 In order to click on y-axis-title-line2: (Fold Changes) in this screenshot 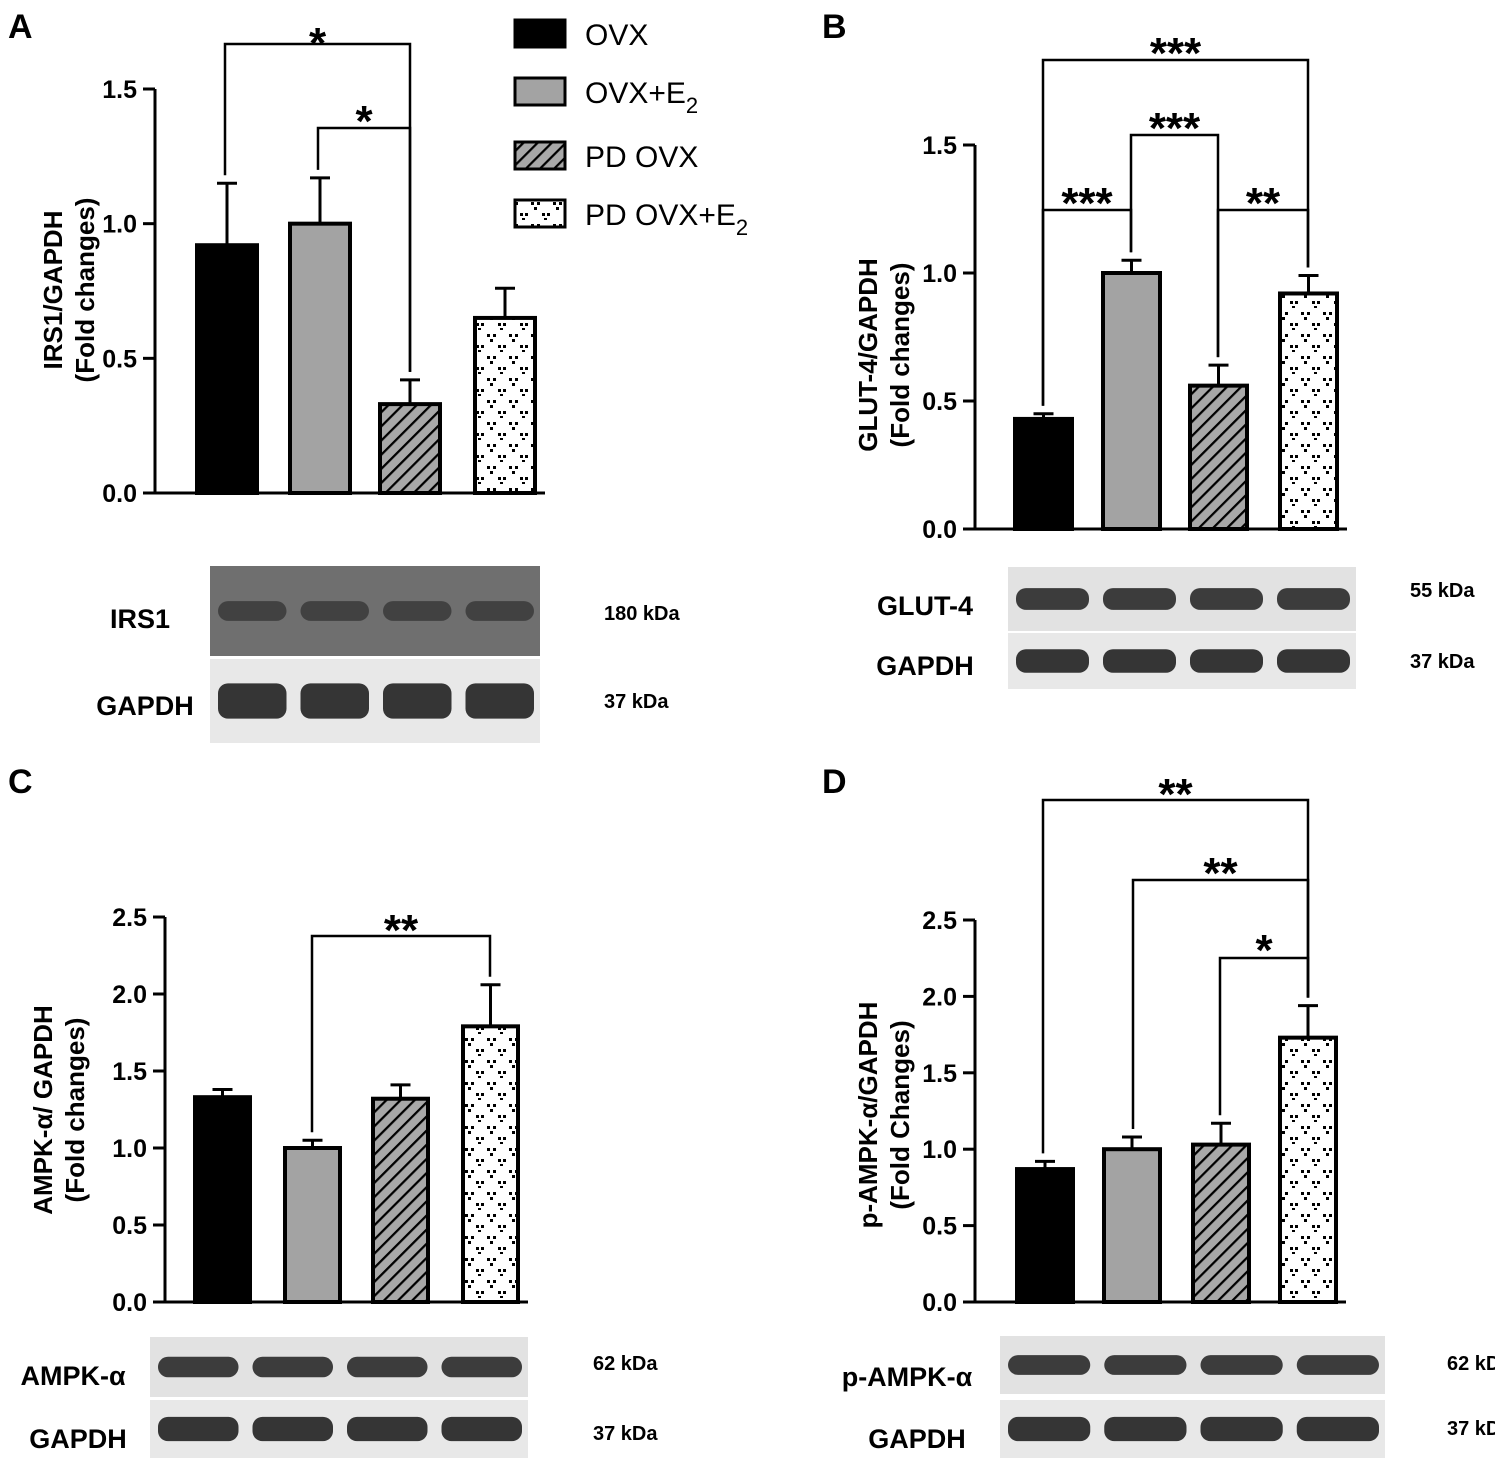, I will do `click(900, 1114)`.